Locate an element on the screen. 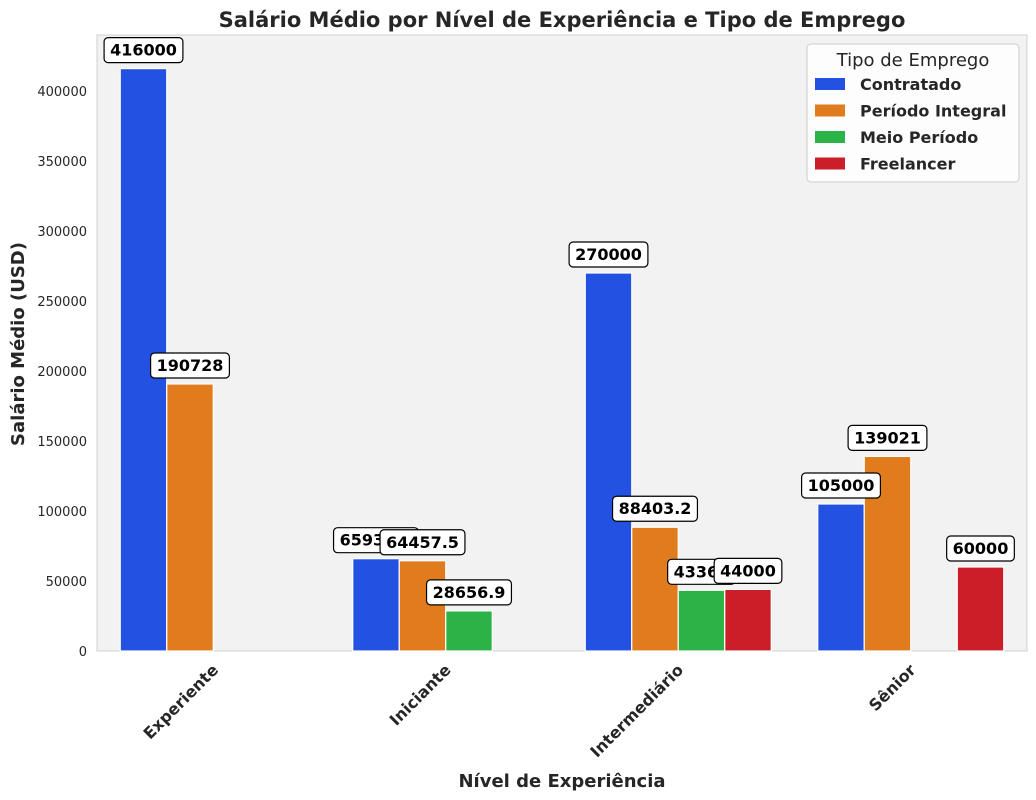 The width and height of the screenshot is (1036, 800). y-tick-label: 150000 is located at coordinates (62, 442).